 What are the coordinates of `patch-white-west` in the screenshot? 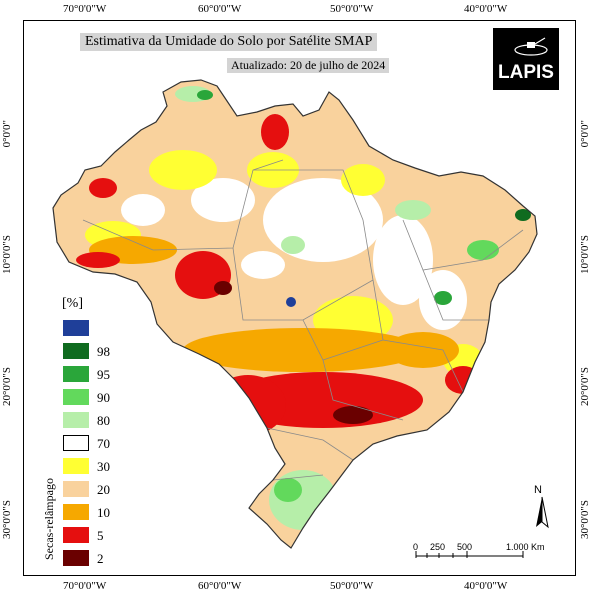 It's located at (143, 210).